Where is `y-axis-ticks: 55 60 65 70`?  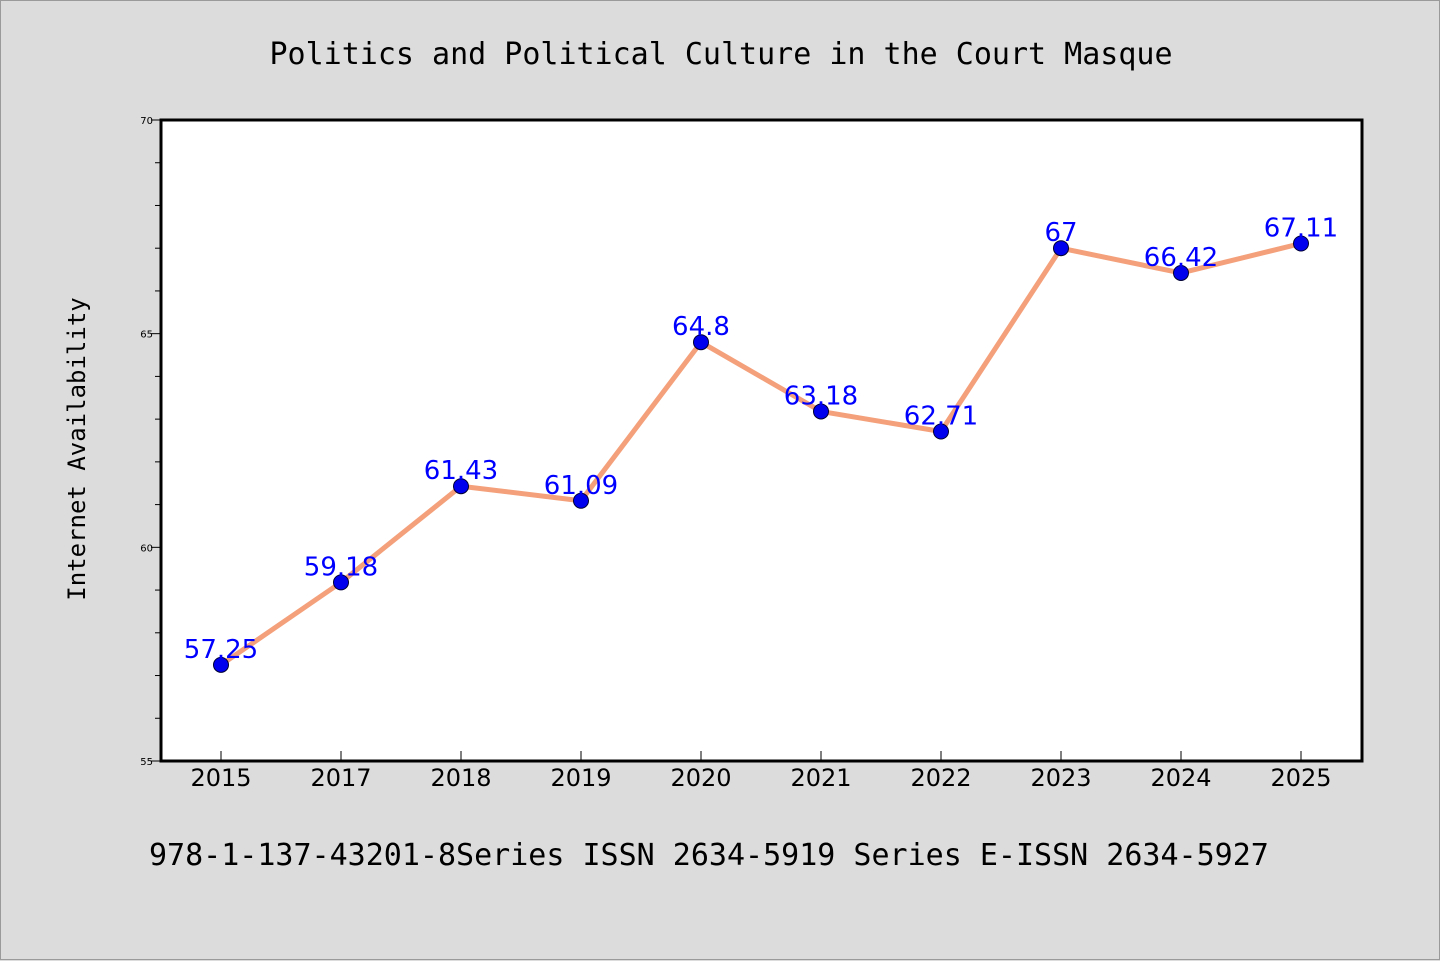
y-axis-ticks: 55 60 65 70 is located at coordinates (150, 442).